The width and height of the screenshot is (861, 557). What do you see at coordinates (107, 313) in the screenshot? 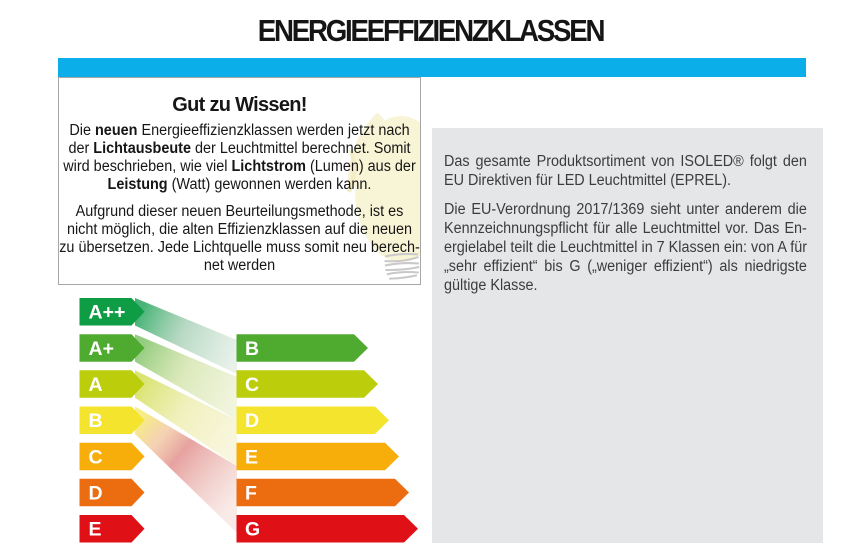
I see `svg-text: A++` at bounding box center [107, 313].